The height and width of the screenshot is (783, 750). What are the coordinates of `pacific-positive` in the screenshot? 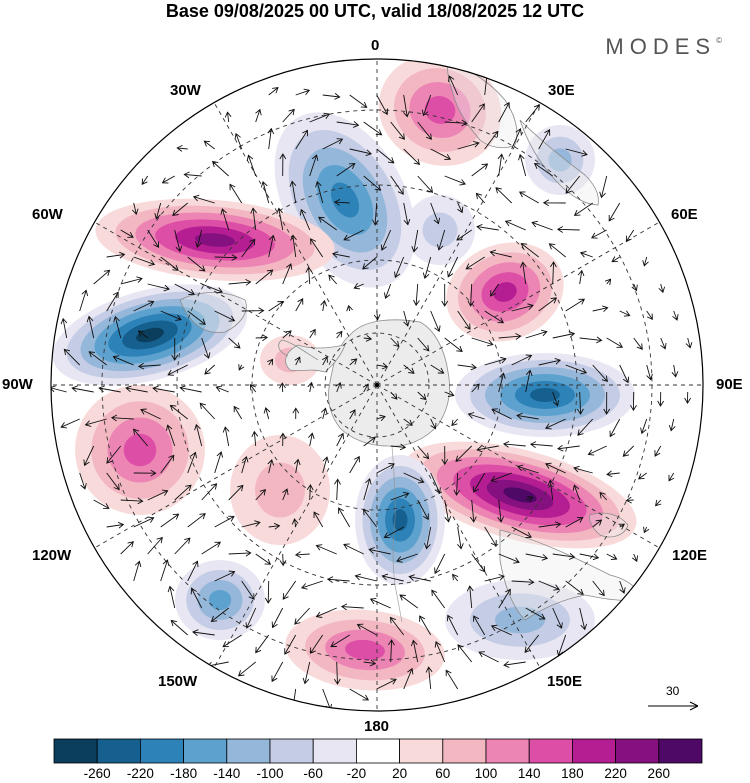 It's located at (365, 650).